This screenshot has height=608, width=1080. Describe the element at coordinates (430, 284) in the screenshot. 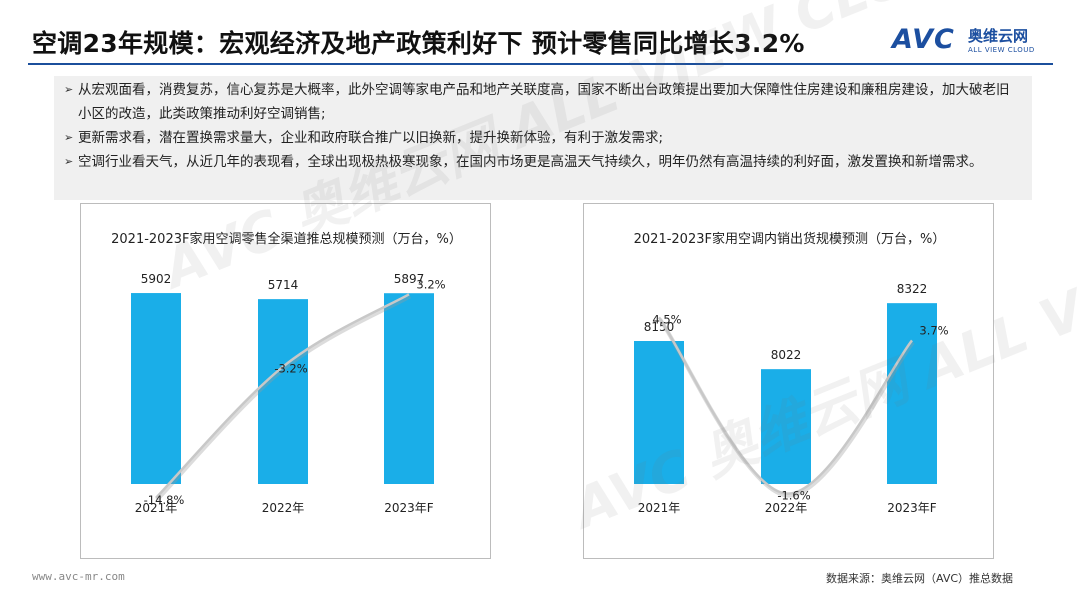

I see `growth-label-2: 3.2%` at that location.